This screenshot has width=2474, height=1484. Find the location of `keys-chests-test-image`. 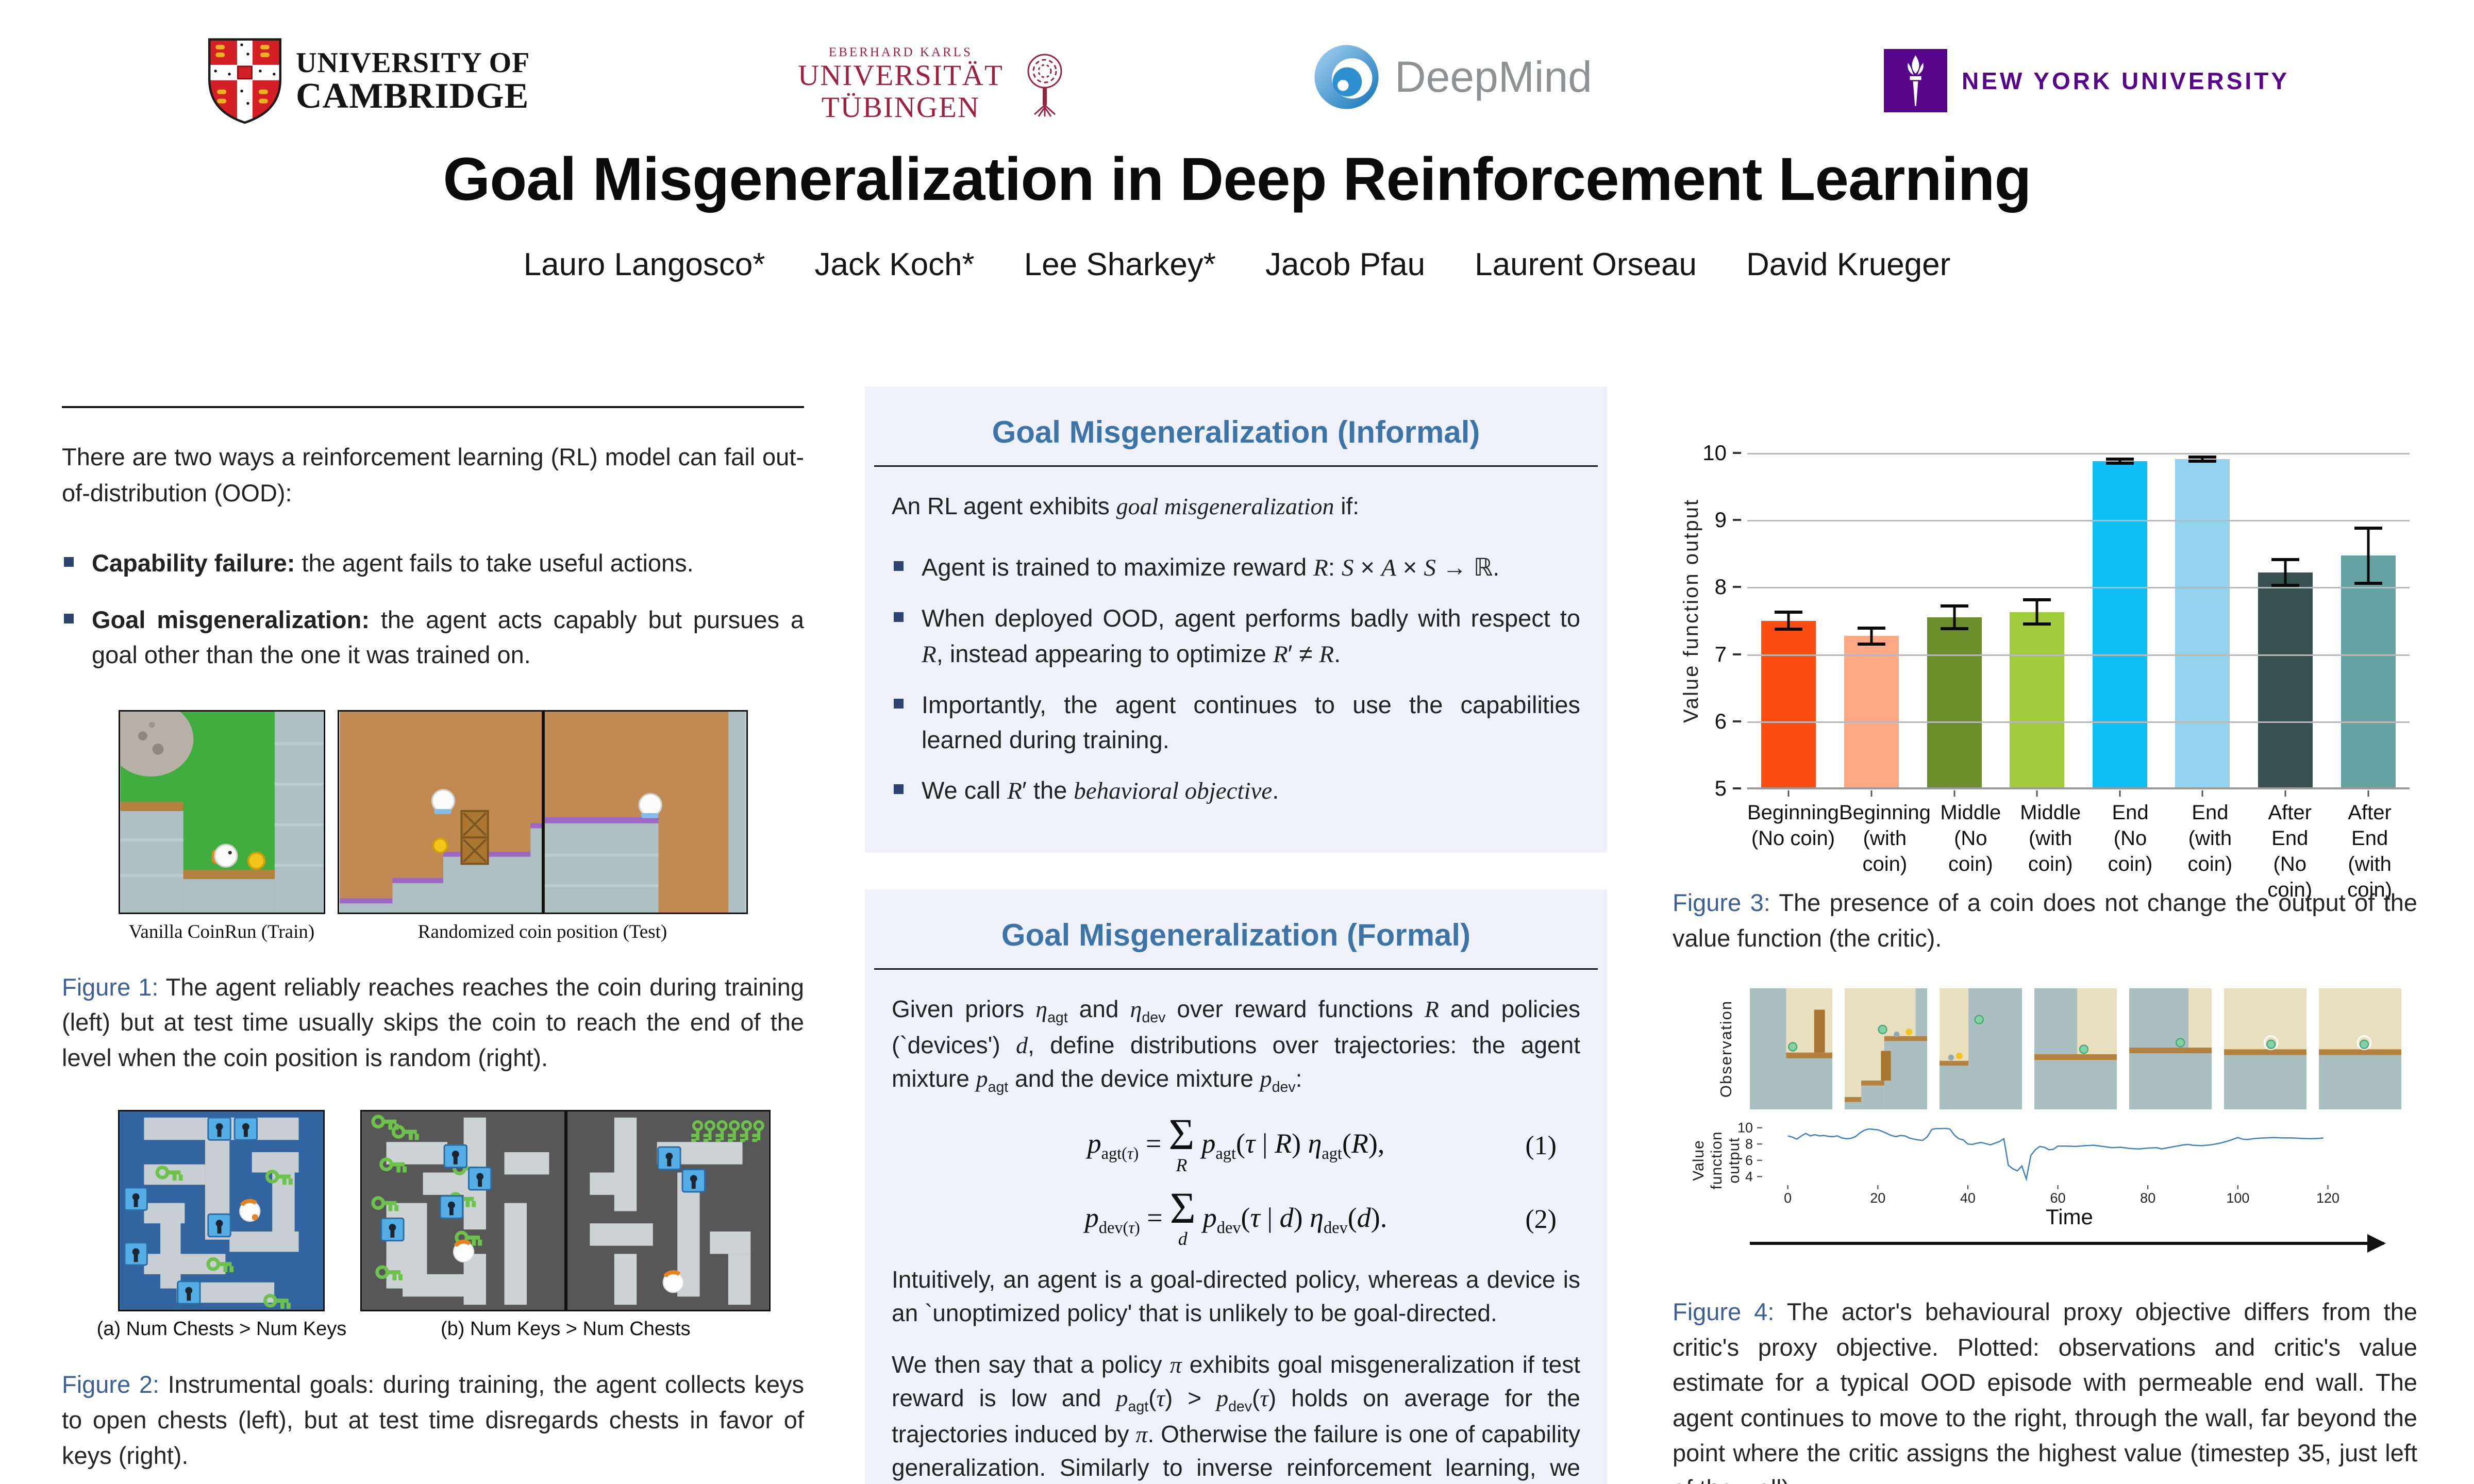

keys-chests-test-image is located at coordinates (565, 1211).